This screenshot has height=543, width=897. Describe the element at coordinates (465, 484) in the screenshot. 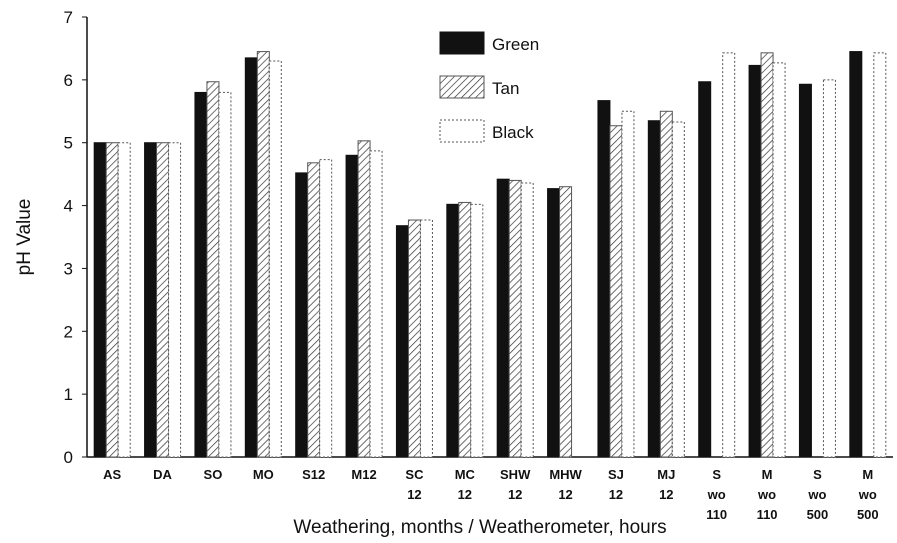

I see `x-tick-label: MC 12` at that location.